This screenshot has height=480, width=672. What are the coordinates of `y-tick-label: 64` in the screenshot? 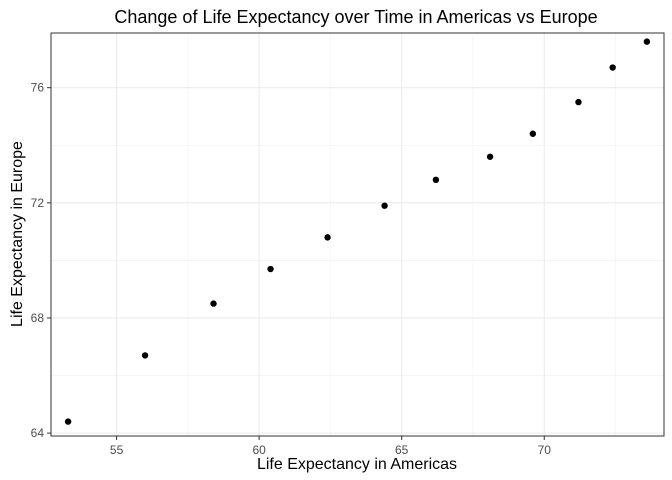 It's located at (38, 433).